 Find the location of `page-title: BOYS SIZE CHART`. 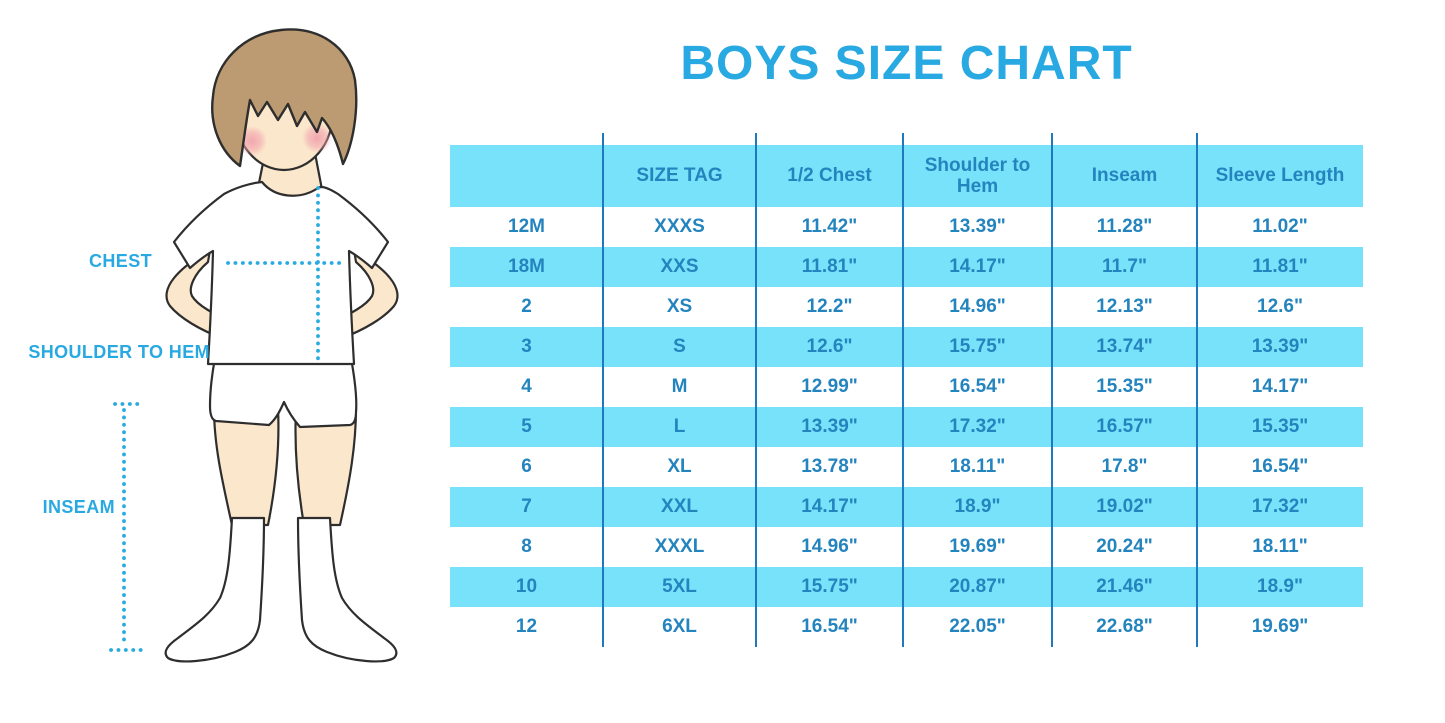

page-title: BOYS SIZE CHART is located at coordinates (906, 63).